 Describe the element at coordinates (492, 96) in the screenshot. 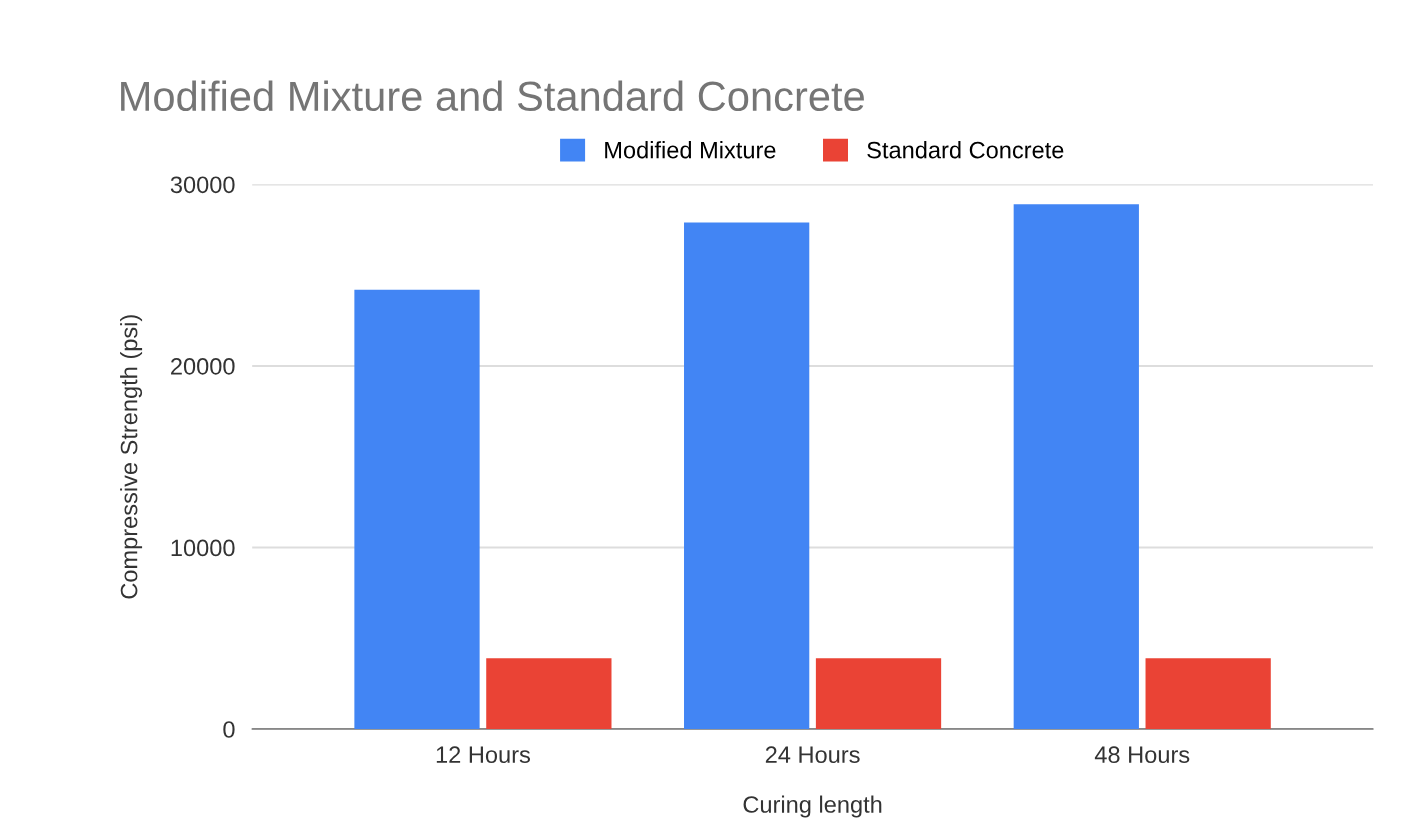

I see `chart-title: Modified Mixture and Standard Concrete` at that location.